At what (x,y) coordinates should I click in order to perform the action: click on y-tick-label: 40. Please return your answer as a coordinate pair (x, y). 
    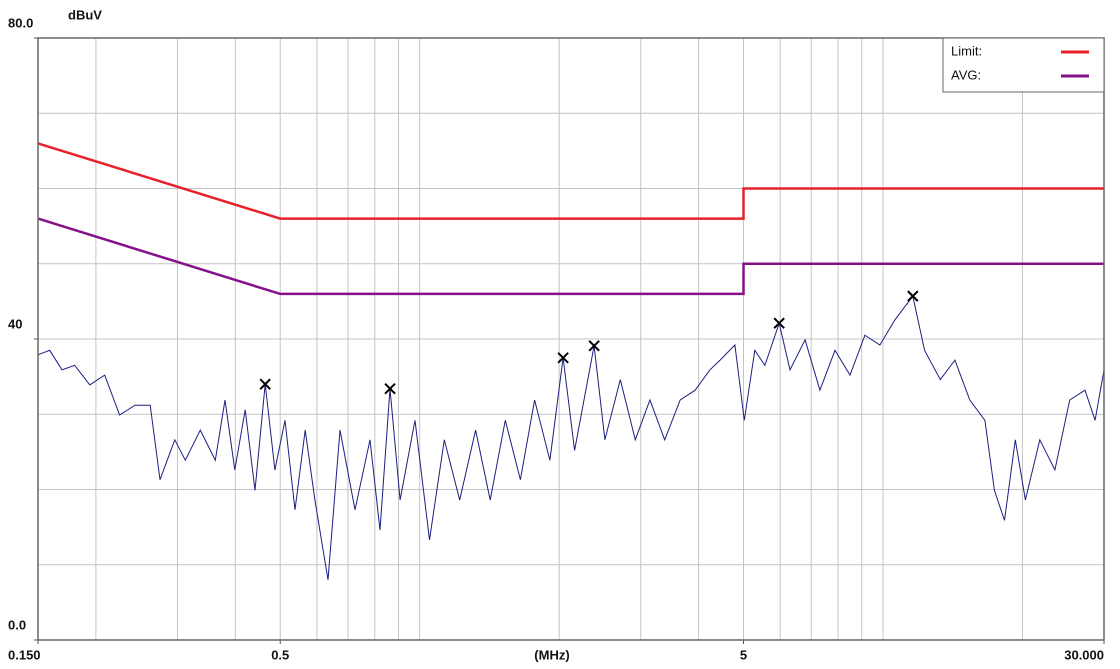
    Looking at the image, I should click on (15, 323).